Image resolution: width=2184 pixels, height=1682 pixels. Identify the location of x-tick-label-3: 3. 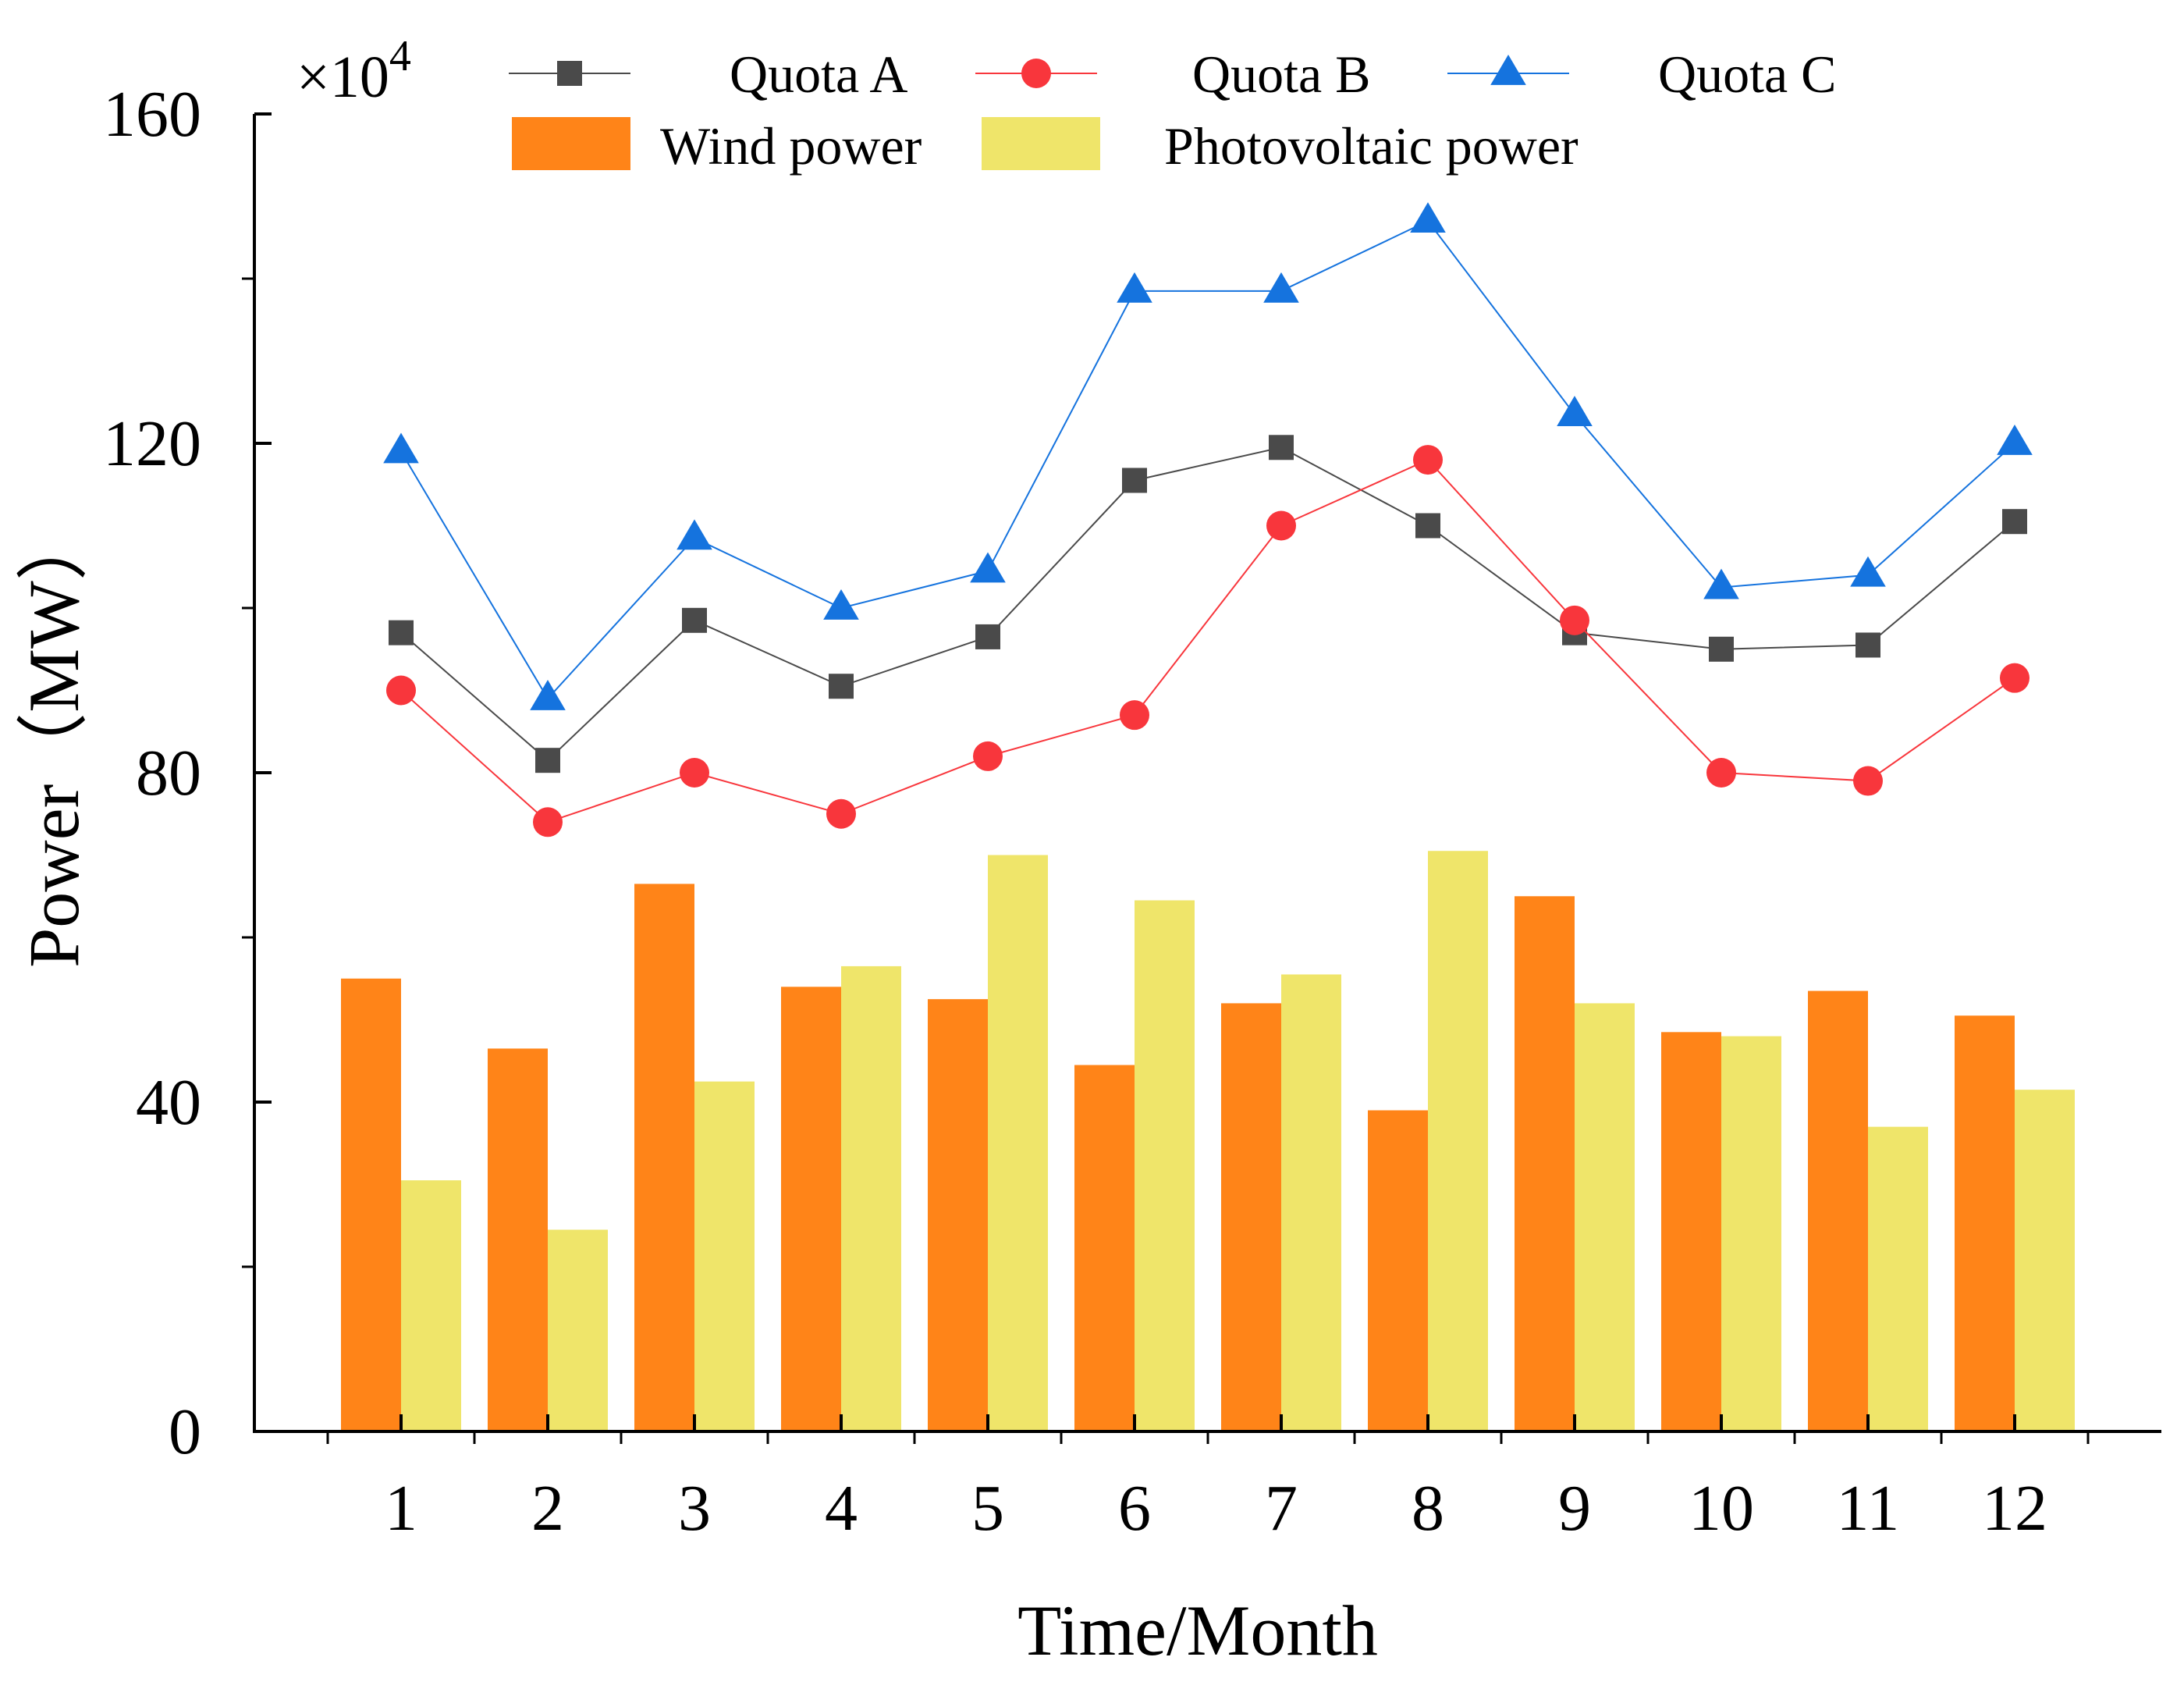
(694, 1508).